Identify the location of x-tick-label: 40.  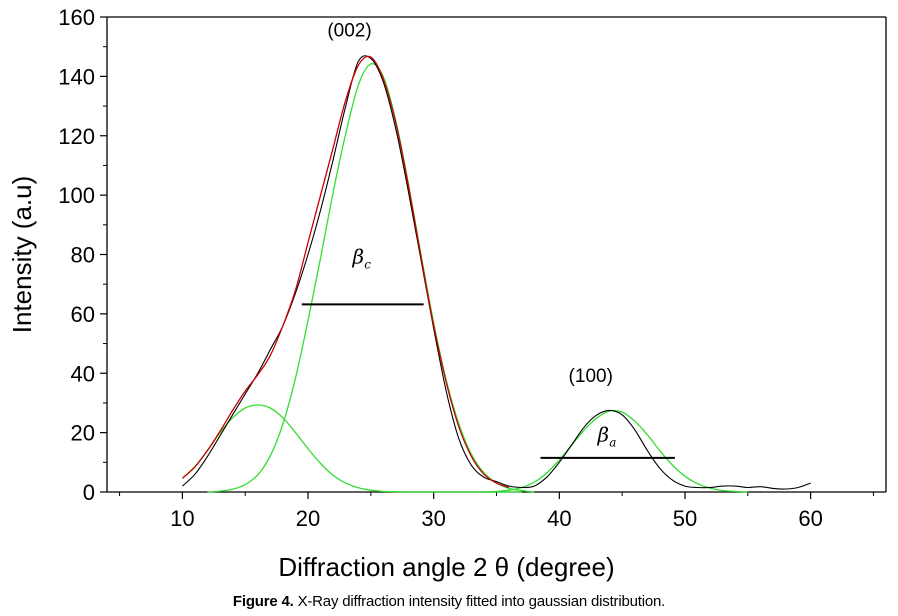
(559, 518).